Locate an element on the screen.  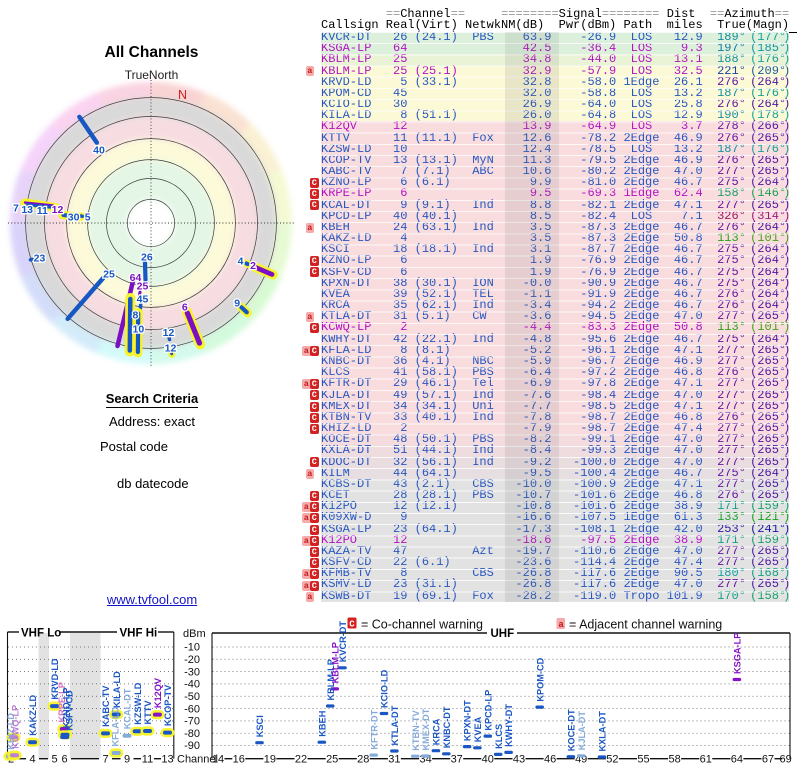
svg-text: KVCR-DT is located at coordinates (343, 642).